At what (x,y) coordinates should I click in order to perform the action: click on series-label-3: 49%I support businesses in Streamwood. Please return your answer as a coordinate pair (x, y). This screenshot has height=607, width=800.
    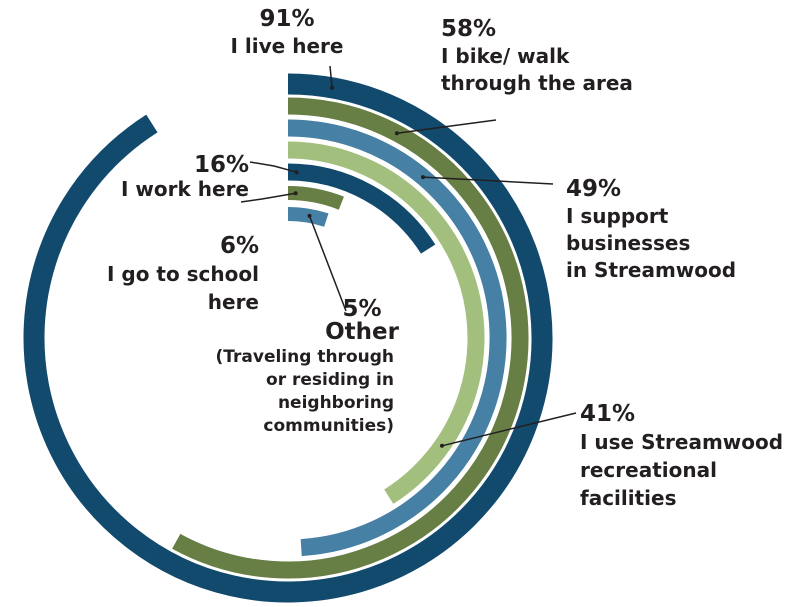
    Looking at the image, I should click on (651, 229).